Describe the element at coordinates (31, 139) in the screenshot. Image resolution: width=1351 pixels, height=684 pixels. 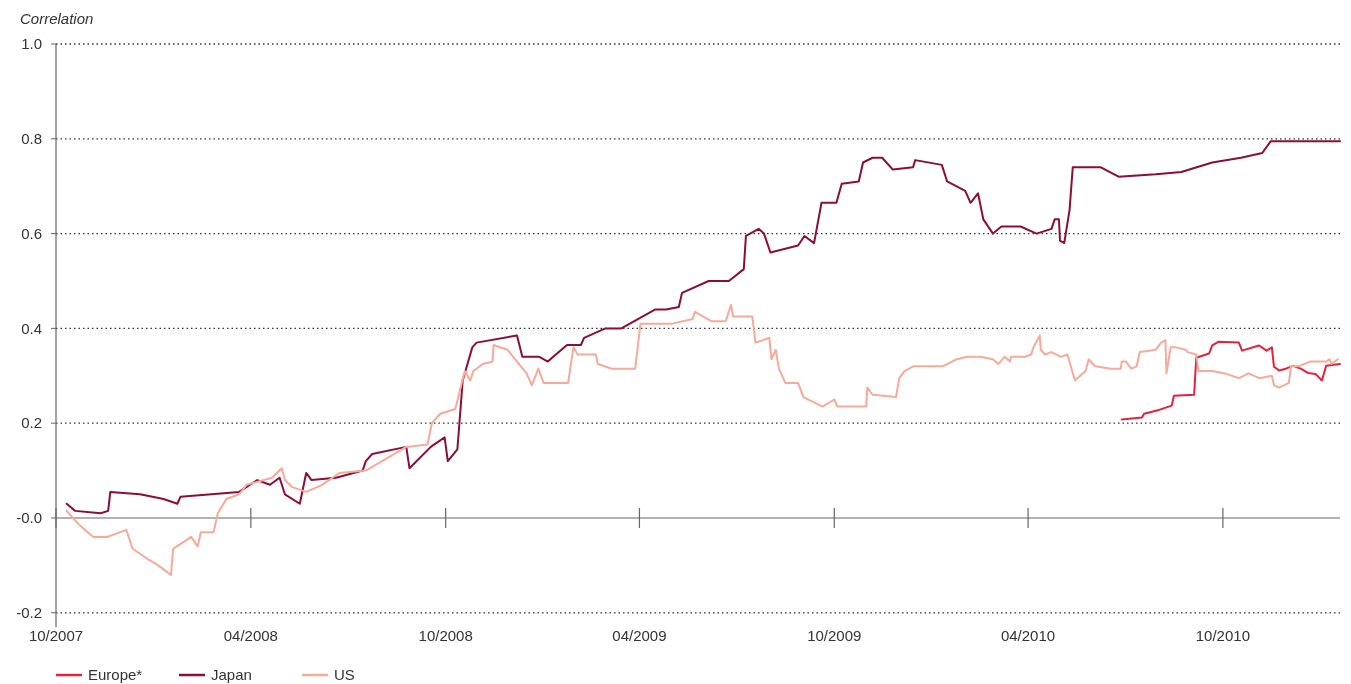
I see `y-tick-label: 0.8` at that location.